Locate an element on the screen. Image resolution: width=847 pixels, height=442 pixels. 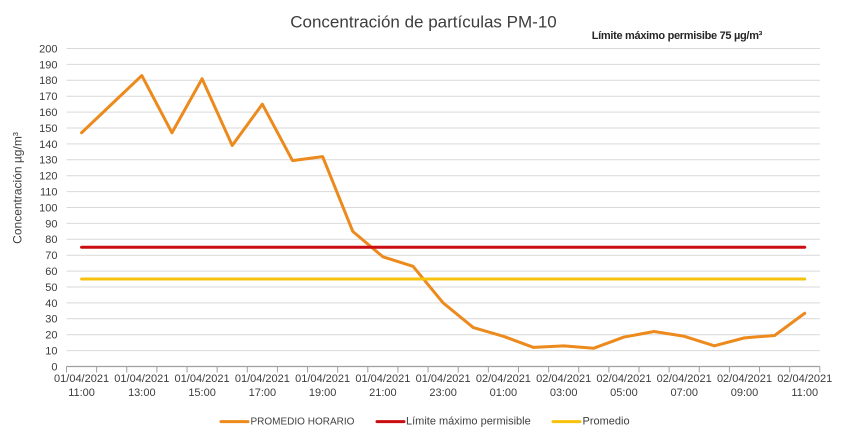
svg-text: Límite máximo permisible is located at coordinates (468, 422).